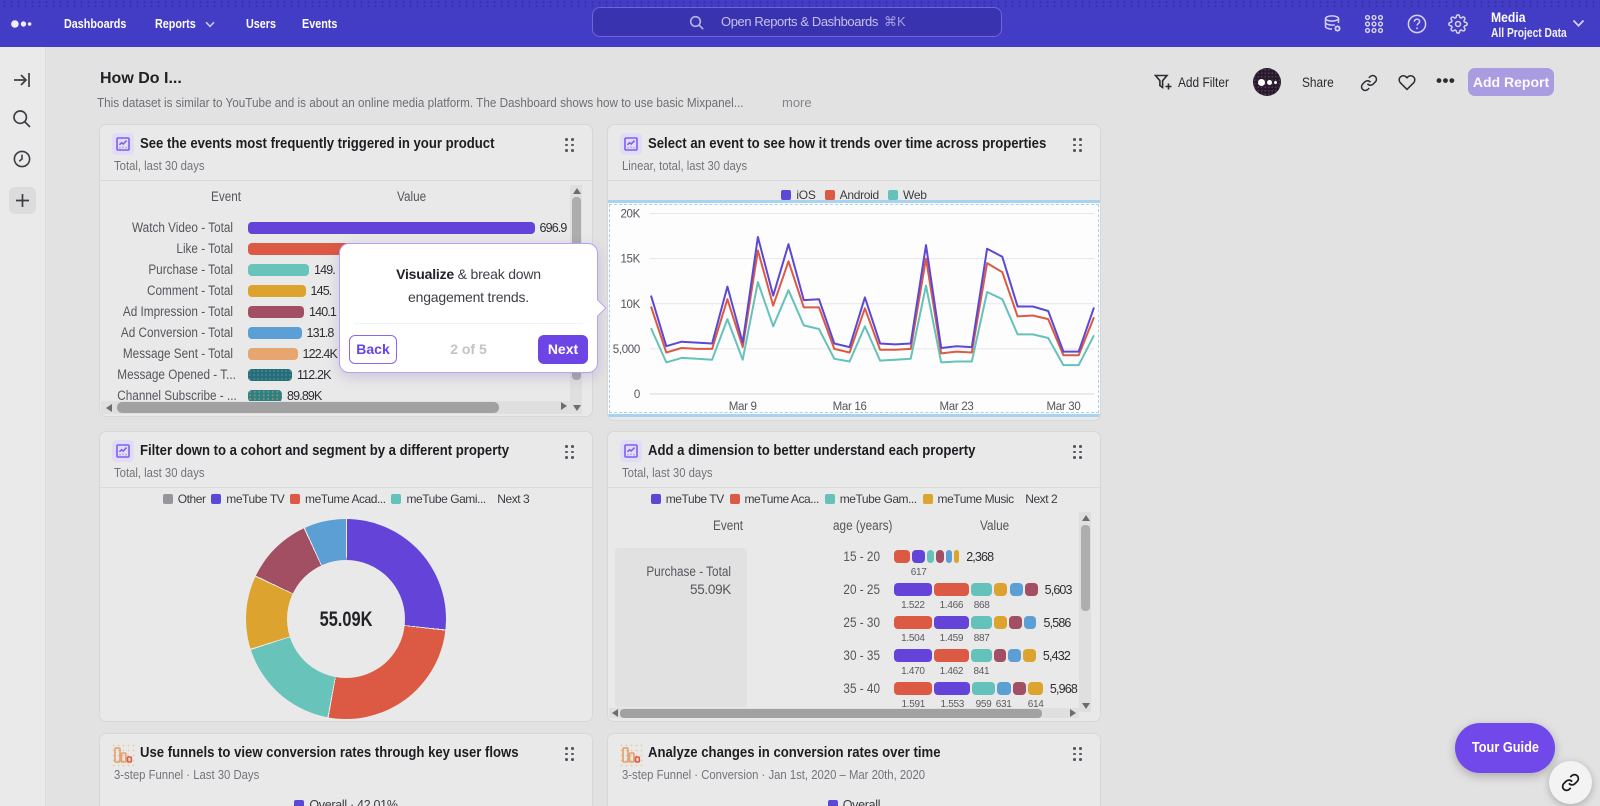 The image size is (1600, 806). What do you see at coordinates (630, 305) in the screenshot?
I see `svg-text: 10K` at bounding box center [630, 305].